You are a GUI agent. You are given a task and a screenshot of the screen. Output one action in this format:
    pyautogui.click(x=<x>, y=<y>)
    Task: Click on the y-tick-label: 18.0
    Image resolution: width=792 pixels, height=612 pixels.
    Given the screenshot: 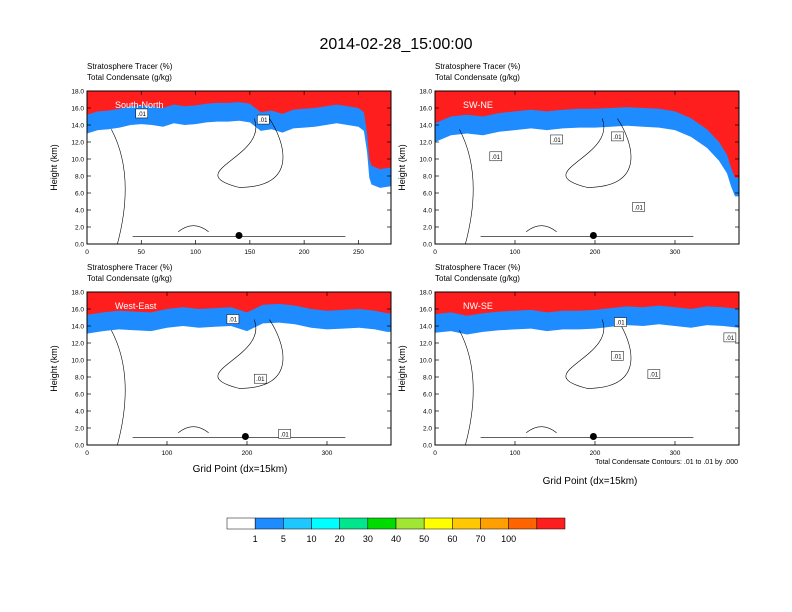 What is the action you would take?
    pyautogui.click(x=425, y=92)
    